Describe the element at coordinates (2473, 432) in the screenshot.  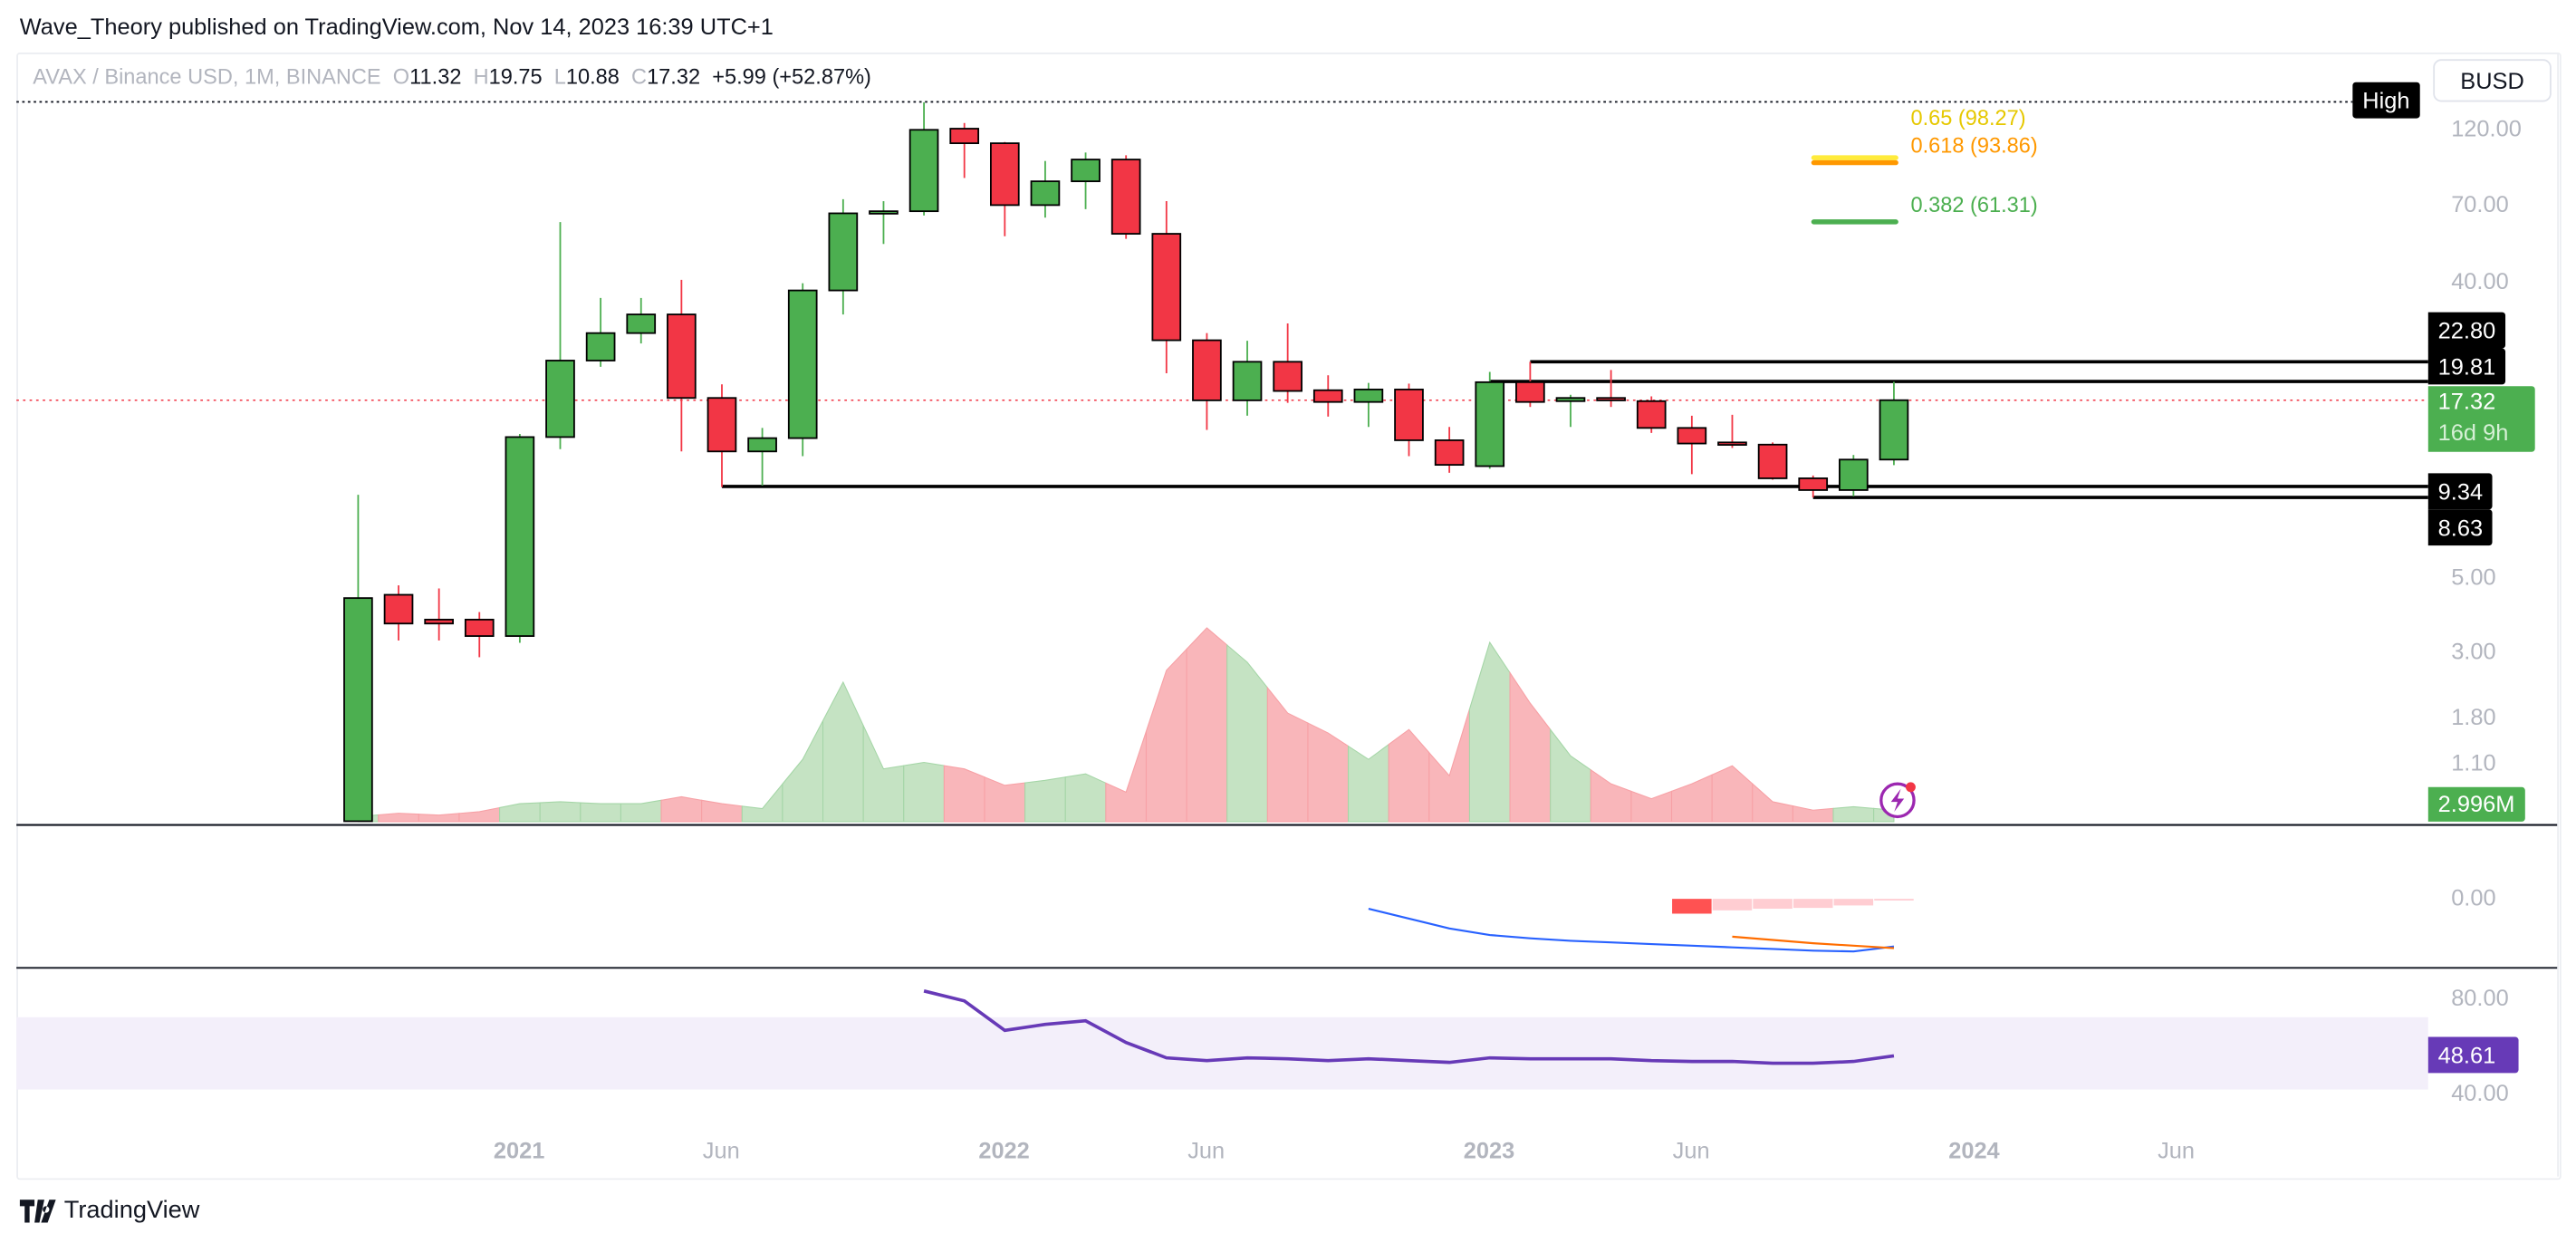
I see `bar-countdown: 16d 9h` at that location.